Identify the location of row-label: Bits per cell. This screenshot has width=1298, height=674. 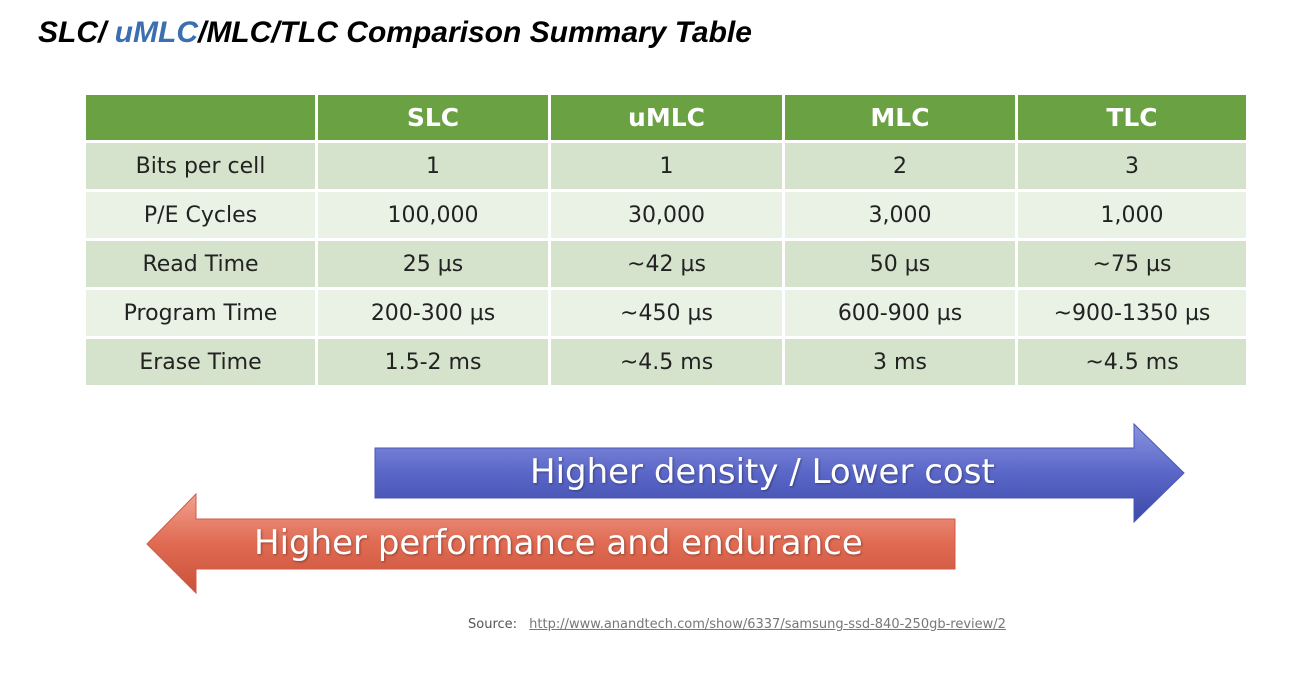
(200, 166).